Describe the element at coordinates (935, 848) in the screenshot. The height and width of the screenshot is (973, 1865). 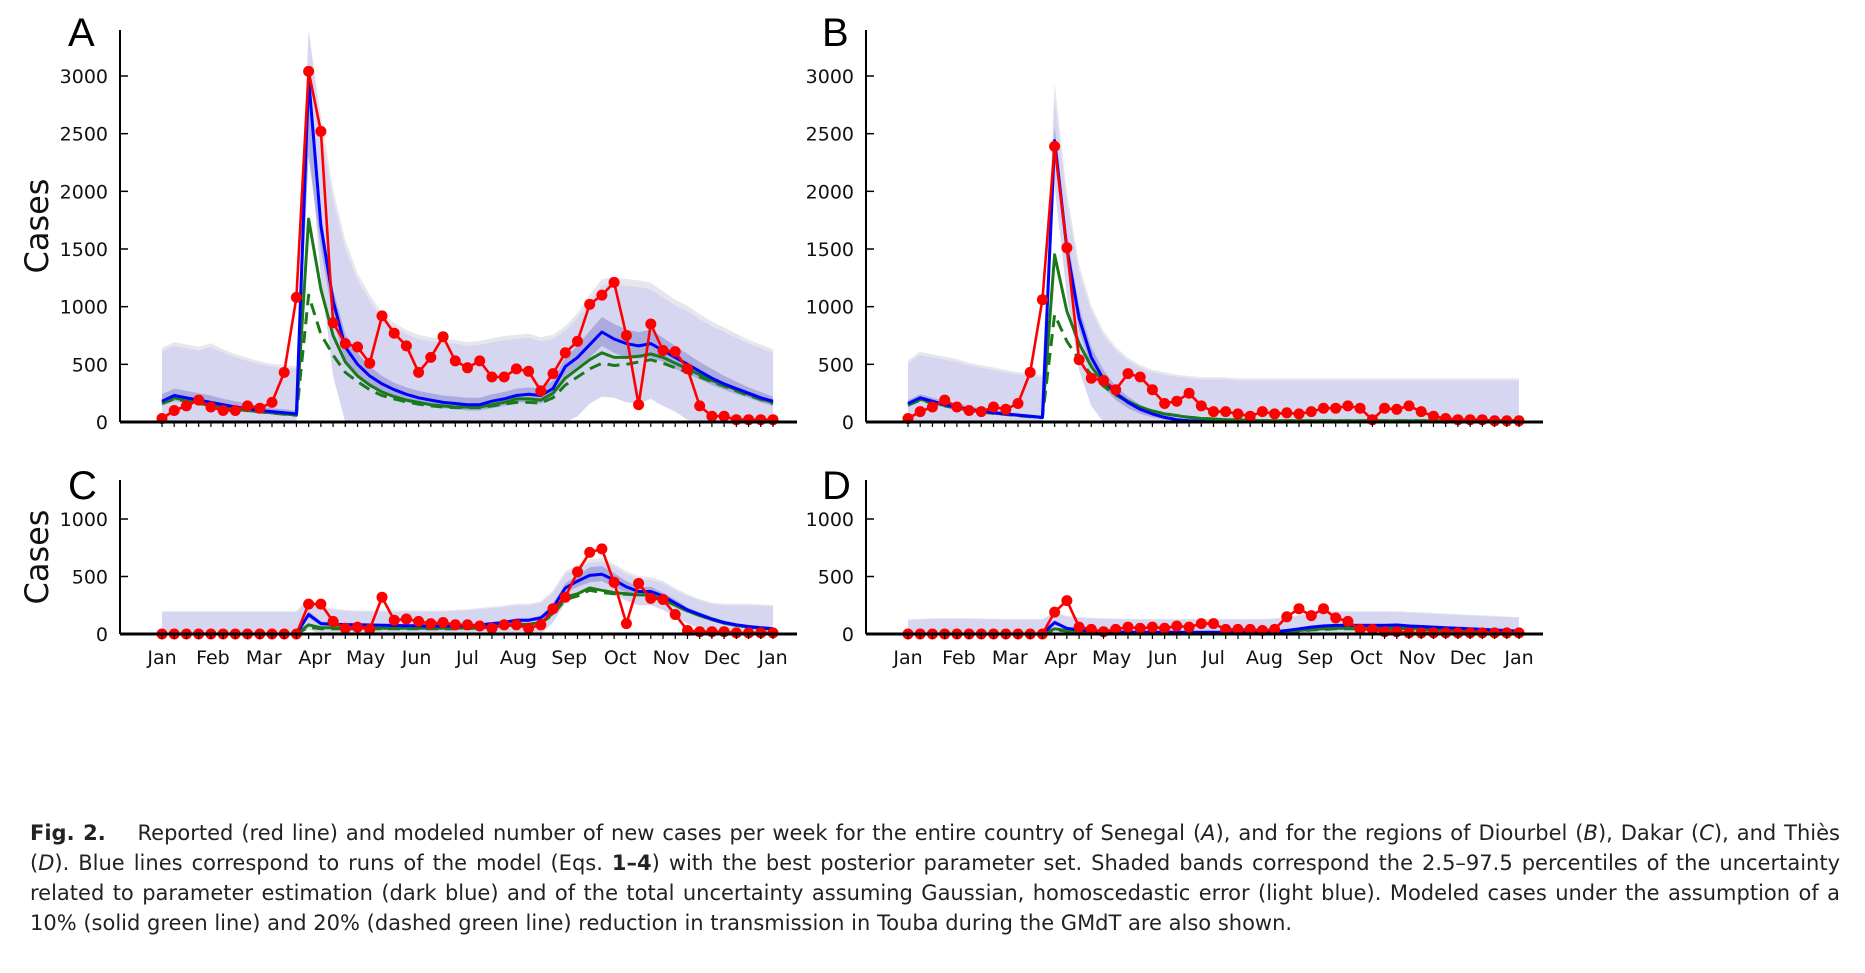
I see `caption-text-4: ), and Thiès (` at that location.